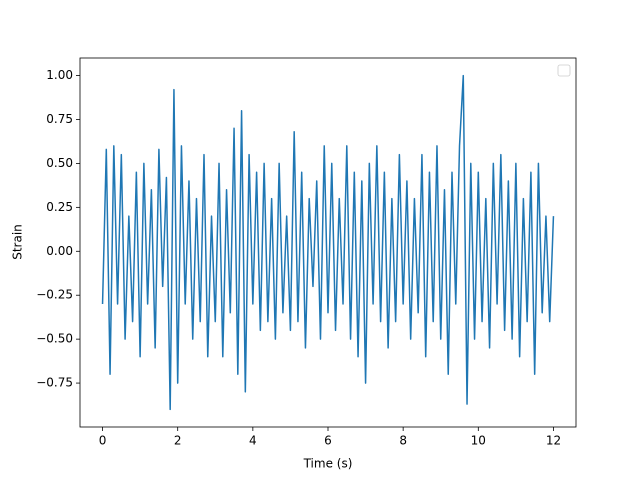 The image size is (640, 480). What do you see at coordinates (54, 339) in the screenshot?
I see `y-tick-label: −0.50` at bounding box center [54, 339].